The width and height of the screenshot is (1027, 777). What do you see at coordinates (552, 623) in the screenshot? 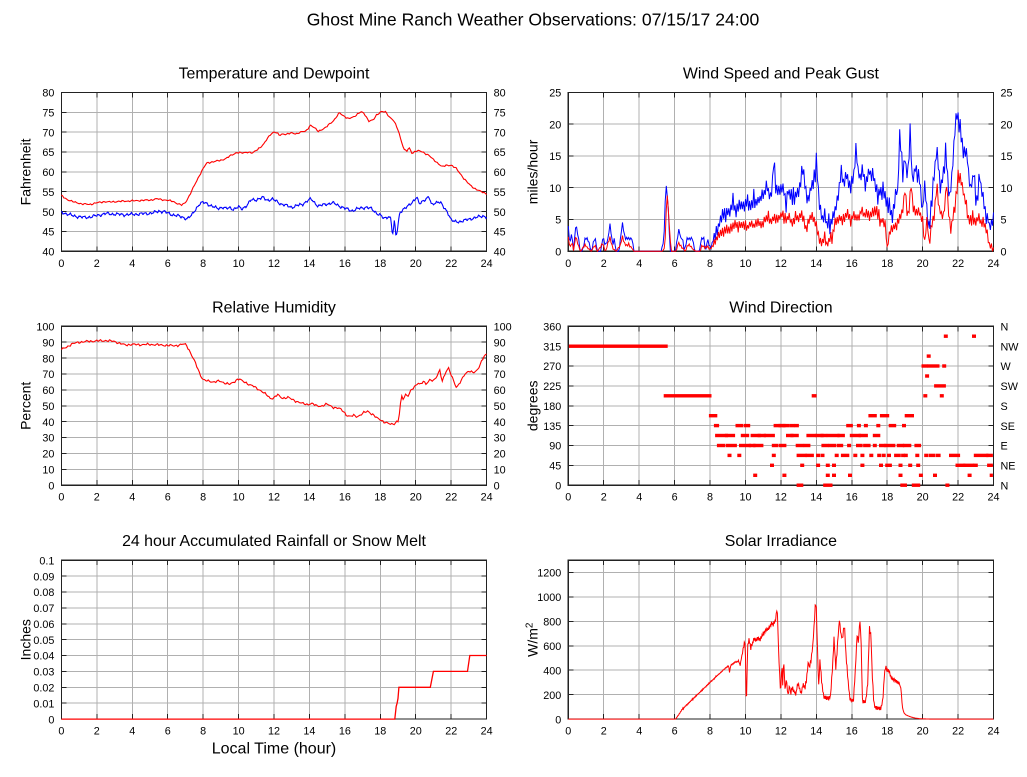
I see `svg-text: 800` at bounding box center [552, 623].